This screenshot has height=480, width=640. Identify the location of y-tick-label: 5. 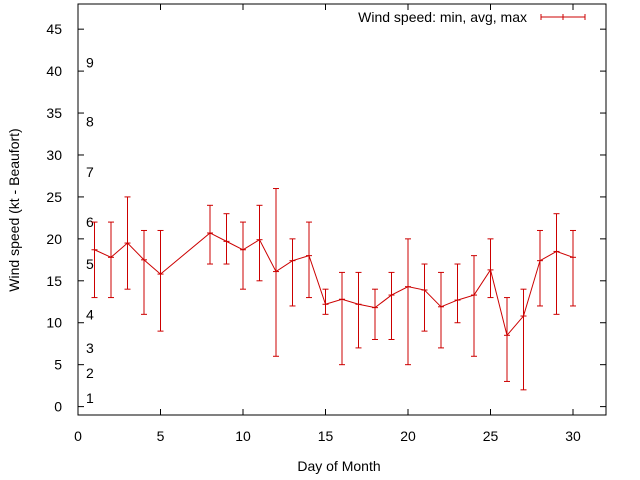
(58, 365).